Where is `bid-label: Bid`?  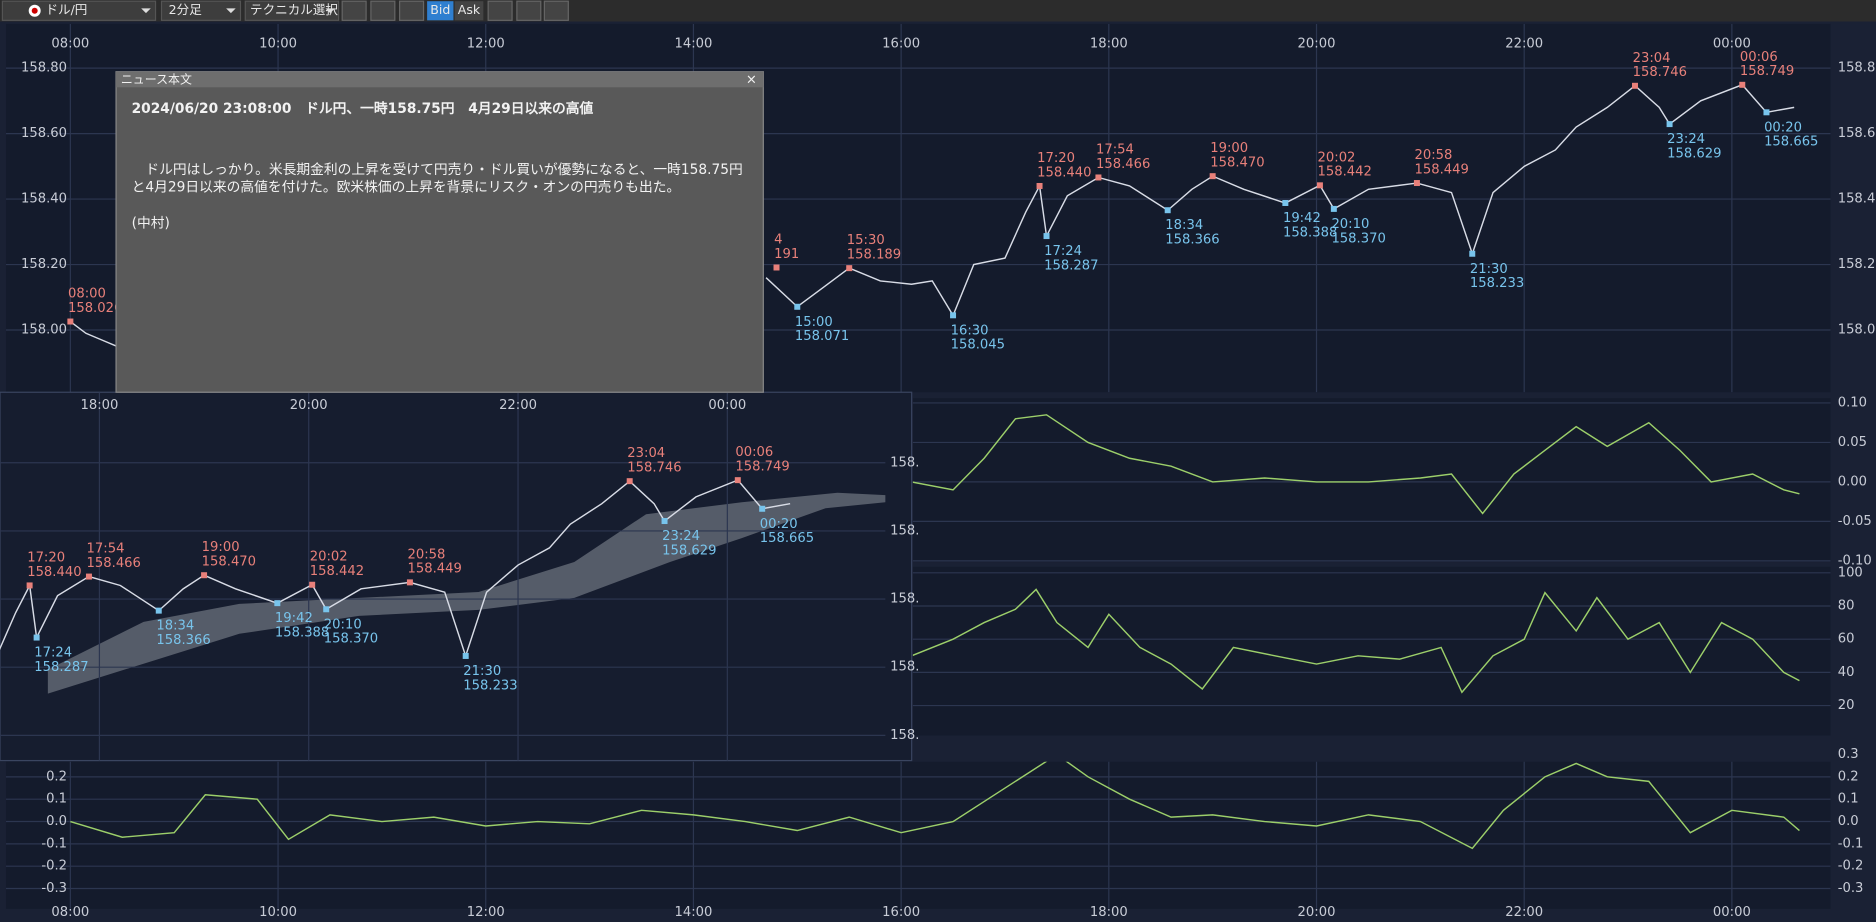 bid-label: Bid is located at coordinates (440, 9).